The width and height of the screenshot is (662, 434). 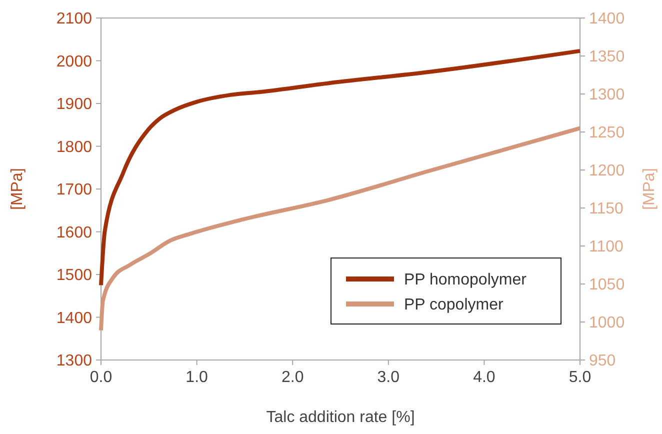 What do you see at coordinates (74, 275) in the screenshot?
I see `y-tick-label: 1500` at bounding box center [74, 275].